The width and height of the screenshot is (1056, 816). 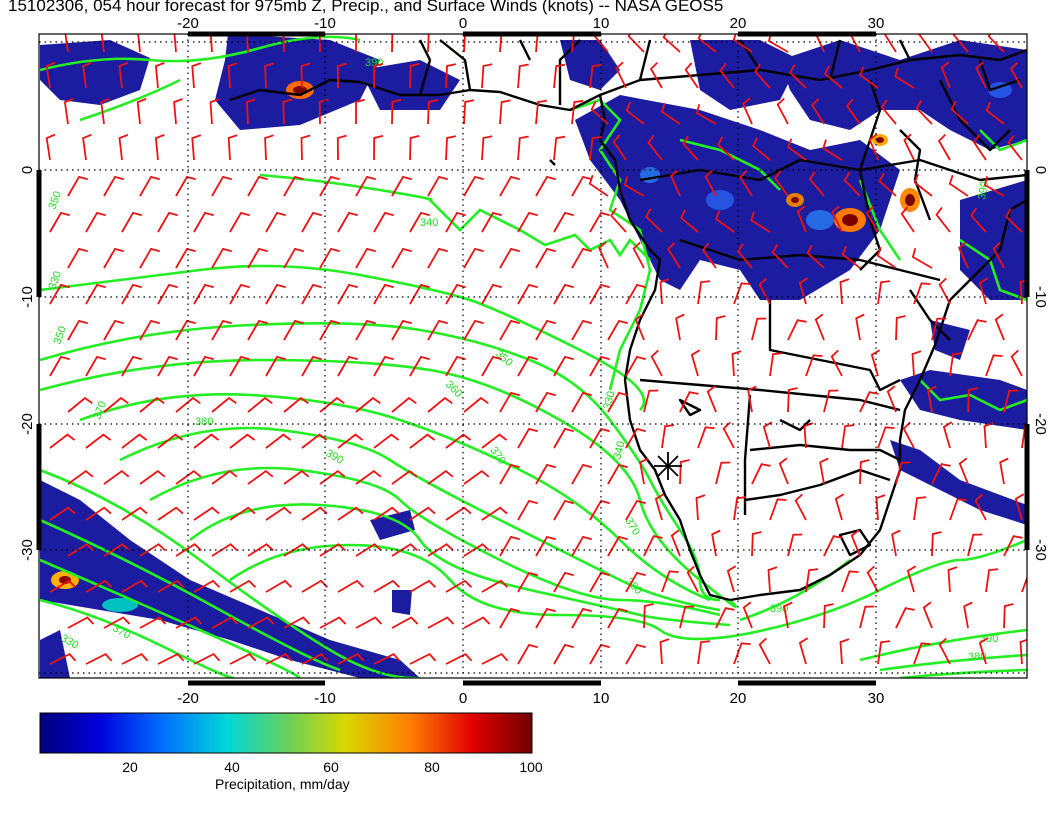 I want to click on svg-text: -20, so click(x=27, y=424).